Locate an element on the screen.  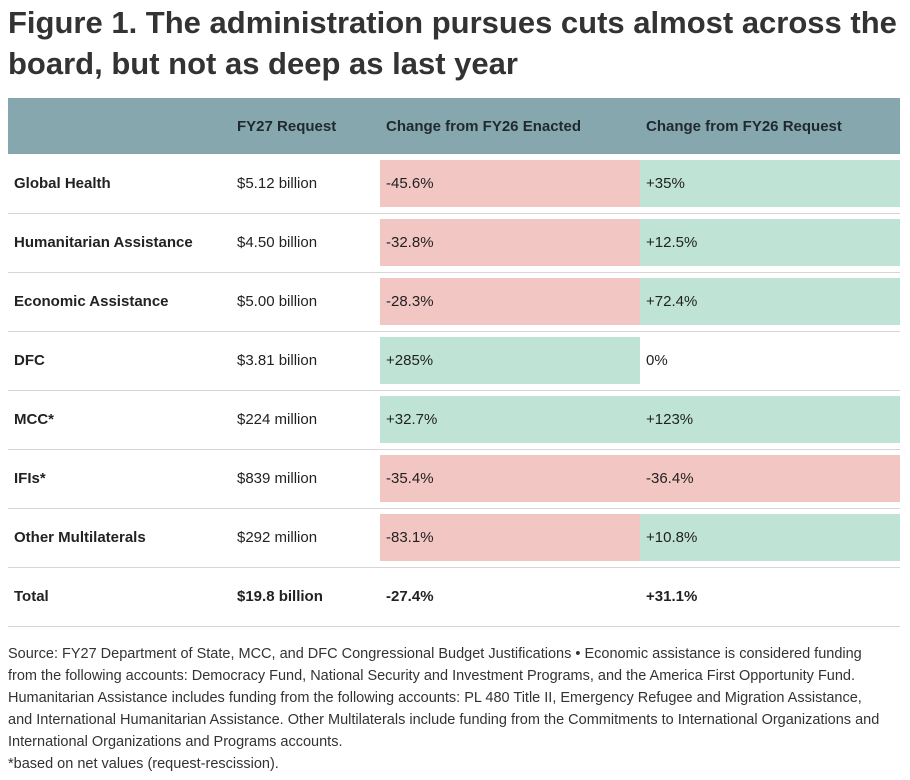
row-change-enacted-cell: +285% is located at coordinates (510, 360).